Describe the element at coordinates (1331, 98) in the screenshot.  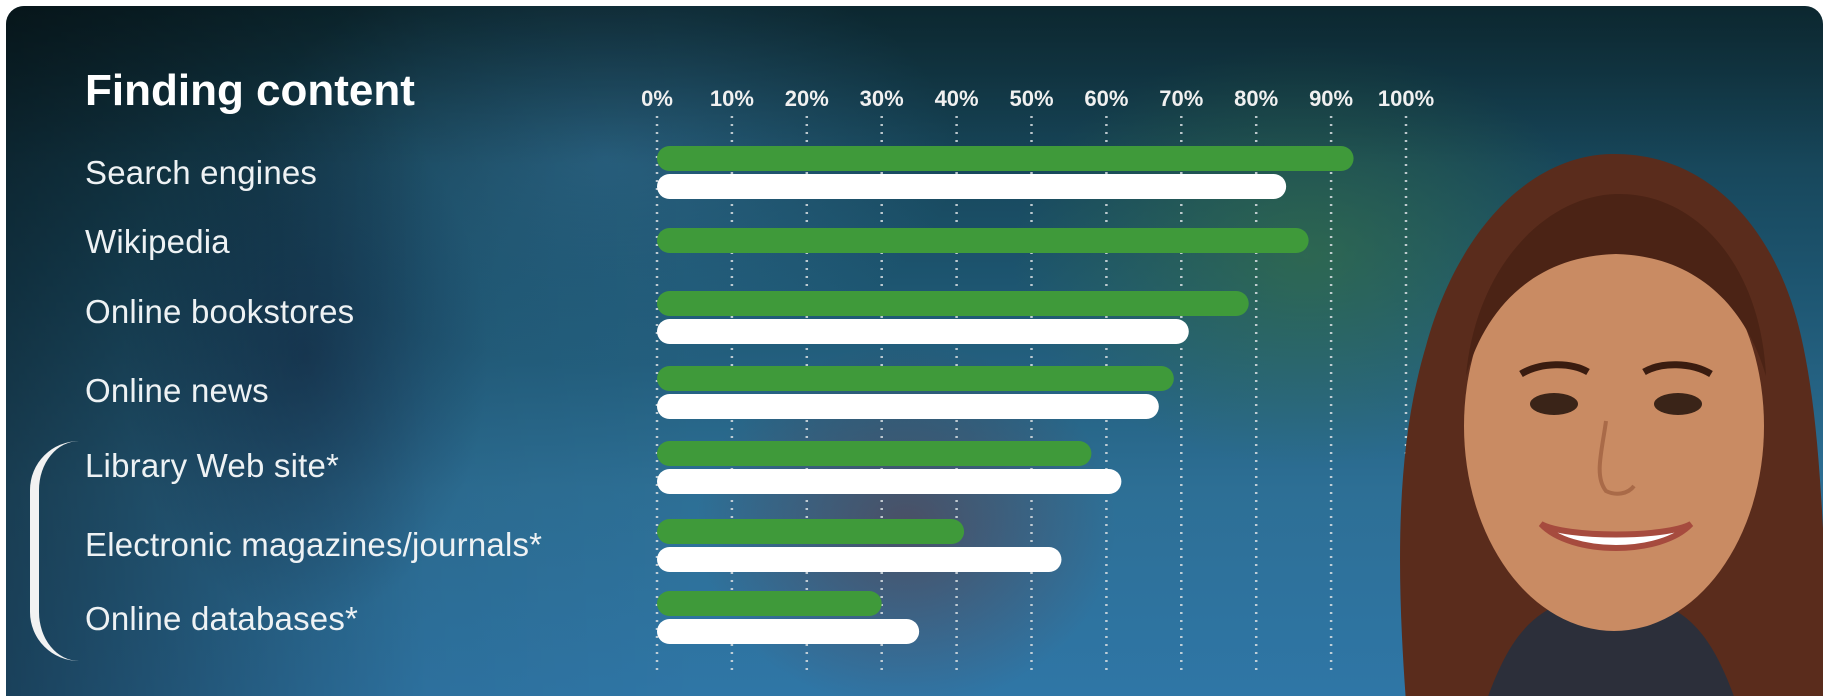
I see `x-tick-label: 90%` at that location.